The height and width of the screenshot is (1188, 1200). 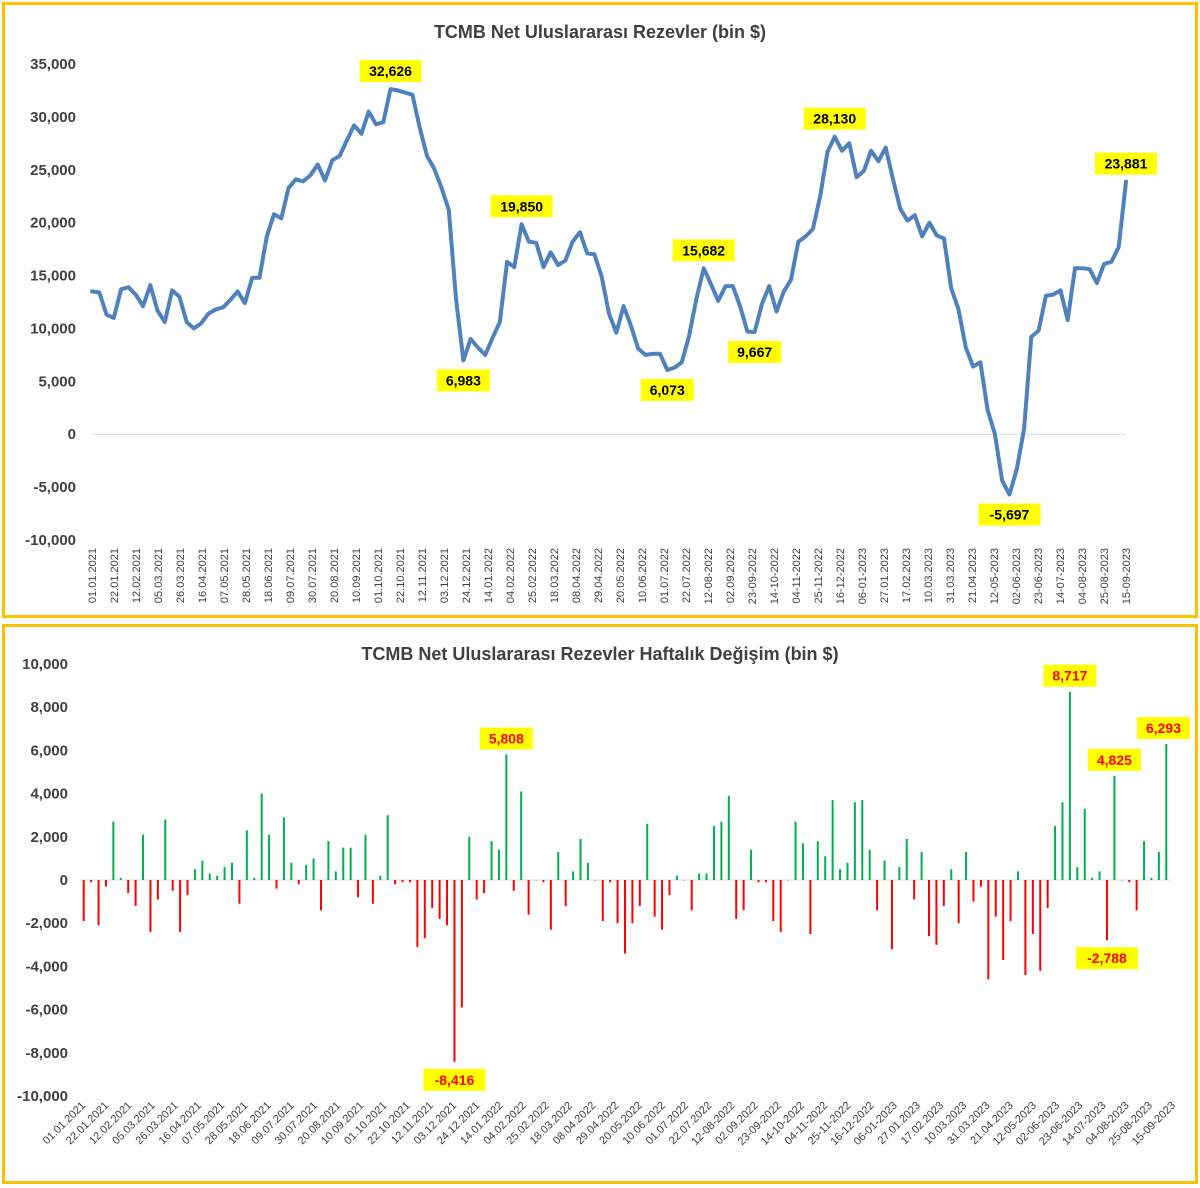 I want to click on data-label: 6,073, so click(x=667, y=390).